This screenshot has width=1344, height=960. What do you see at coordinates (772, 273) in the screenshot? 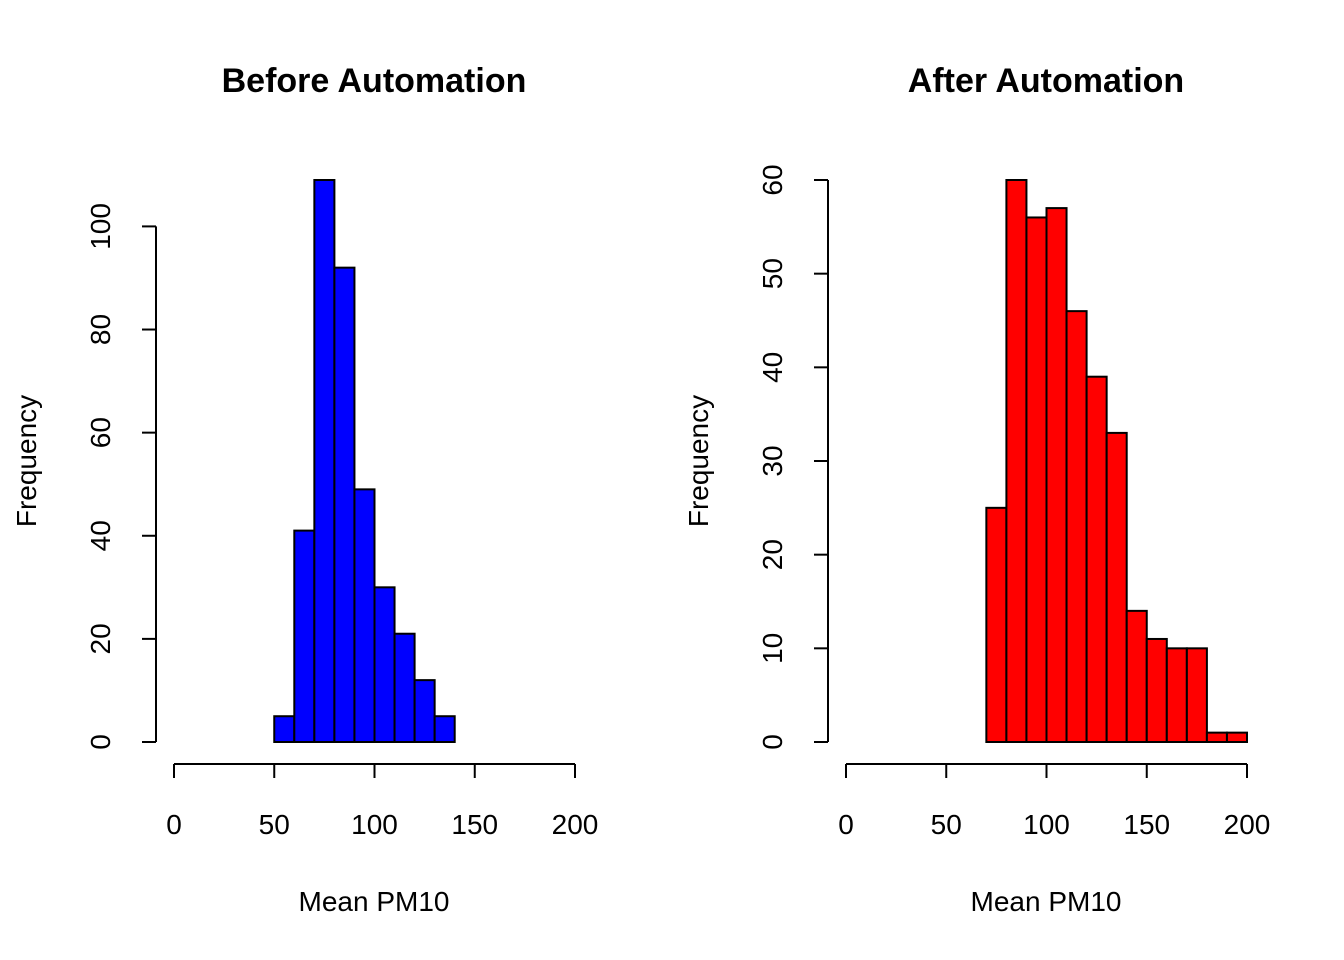
I see `y-tick-label: 50` at bounding box center [772, 273].